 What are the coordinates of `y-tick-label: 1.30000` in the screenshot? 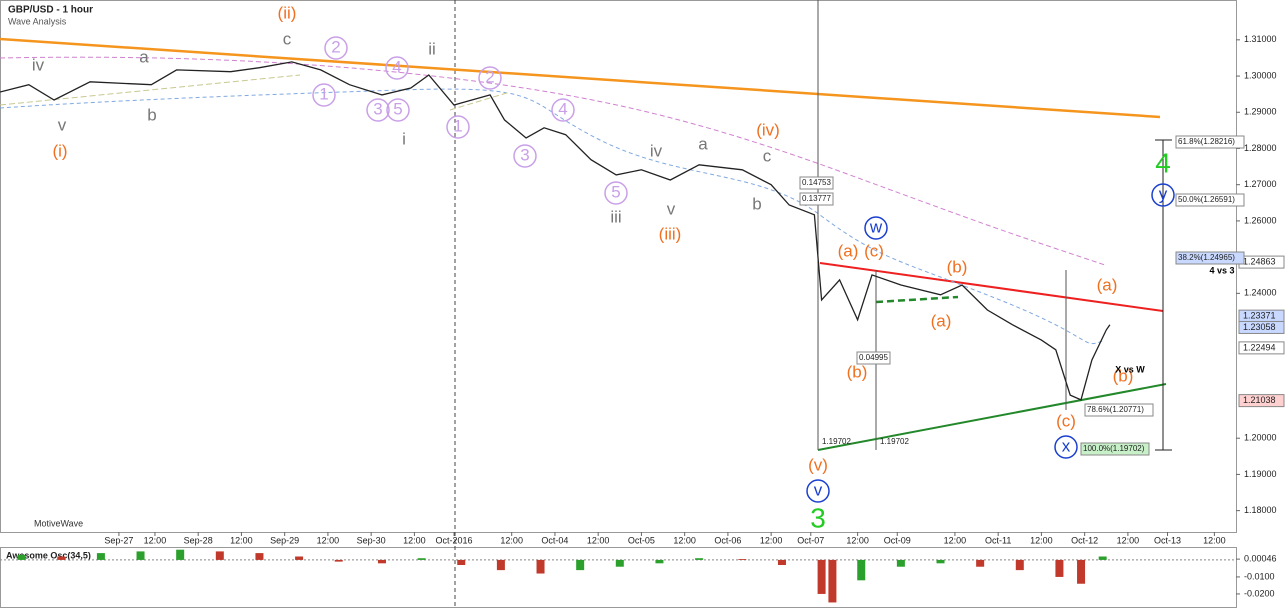 It's located at (1260, 75).